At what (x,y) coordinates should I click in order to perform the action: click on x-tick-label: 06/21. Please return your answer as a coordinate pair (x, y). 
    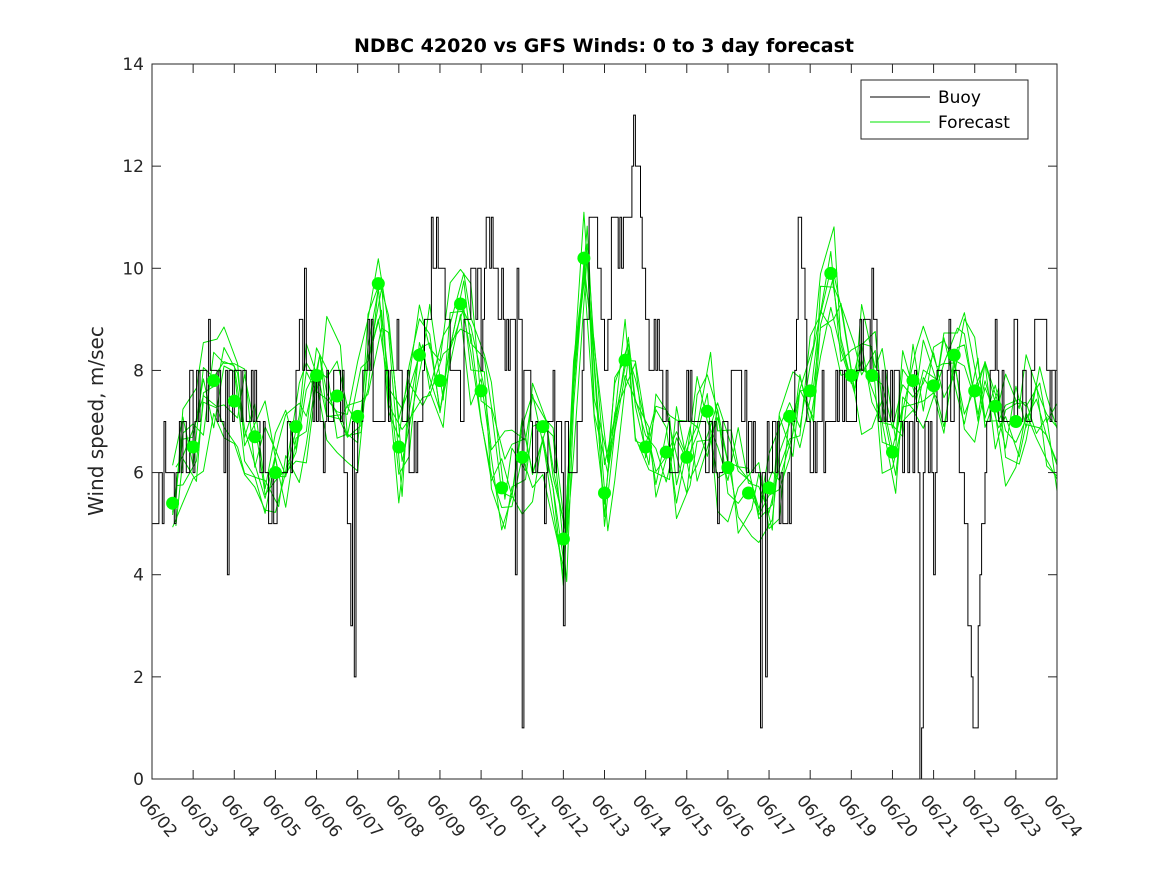
    Looking at the image, I should click on (939, 816).